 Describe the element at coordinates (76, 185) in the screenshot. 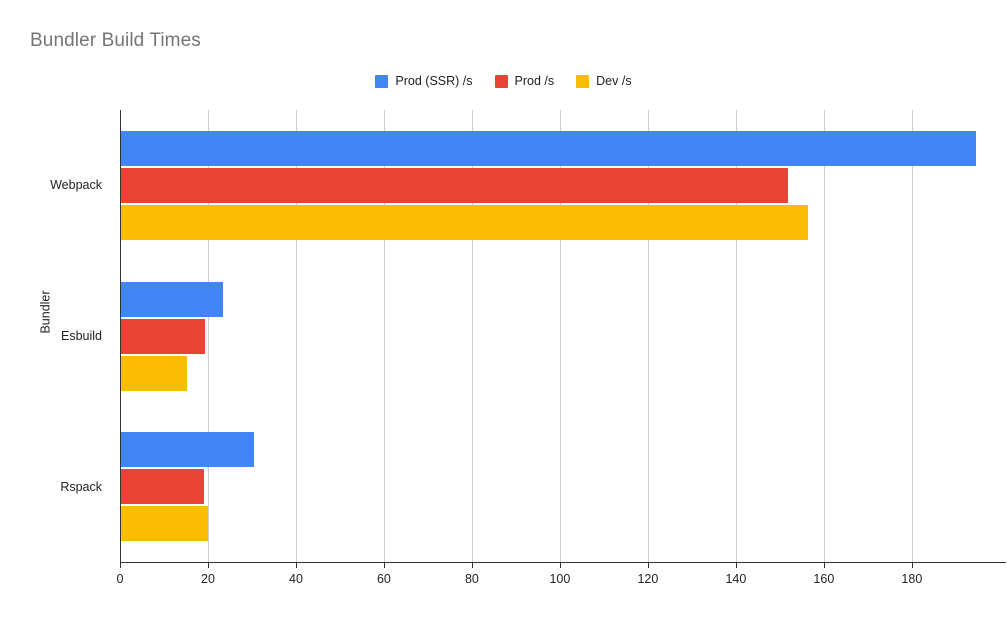

I see `category-label: Webpack` at that location.